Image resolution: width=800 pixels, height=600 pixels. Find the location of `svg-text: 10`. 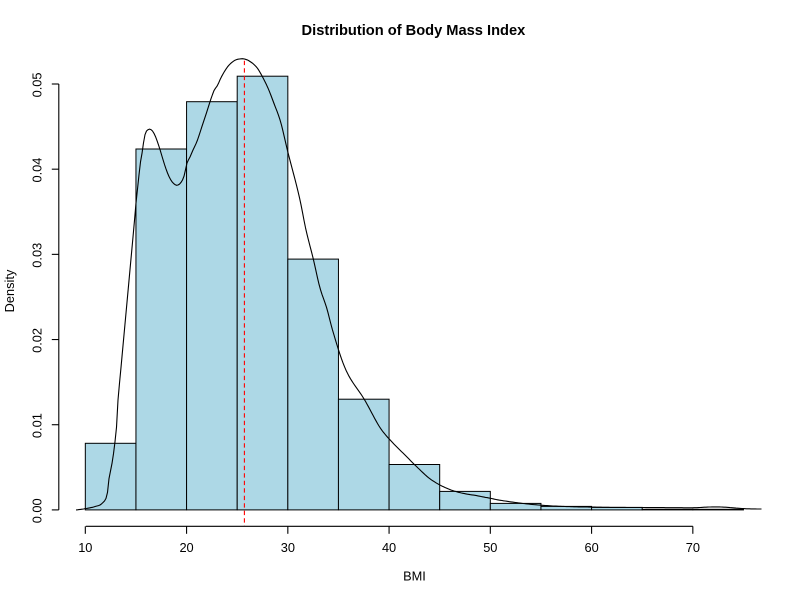

svg-text: 10 is located at coordinates (85, 547).